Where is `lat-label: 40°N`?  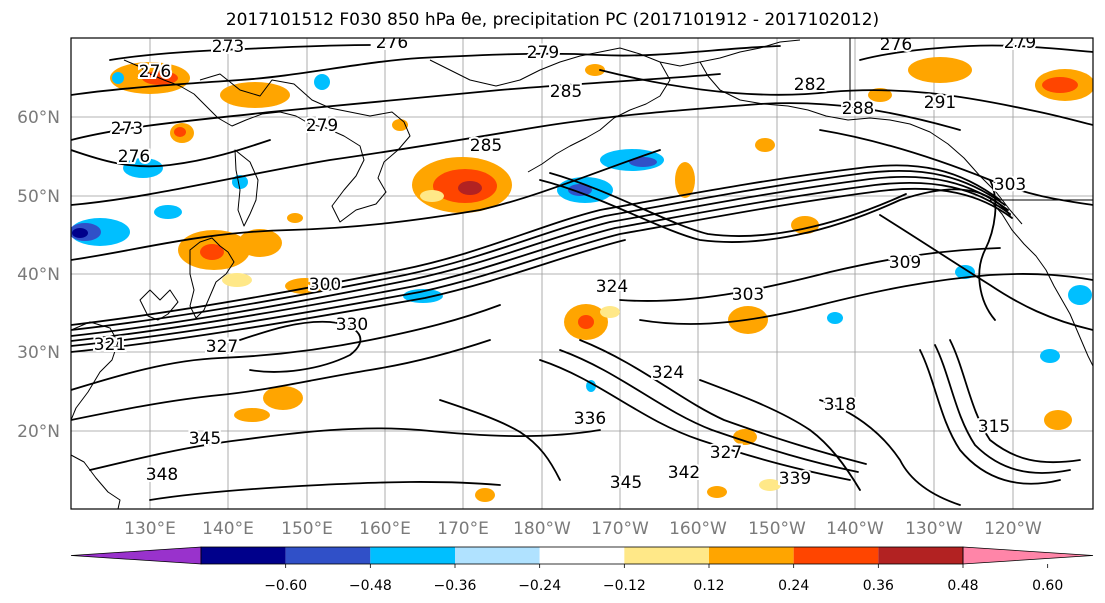
lat-label: 40°N is located at coordinates (38, 275).